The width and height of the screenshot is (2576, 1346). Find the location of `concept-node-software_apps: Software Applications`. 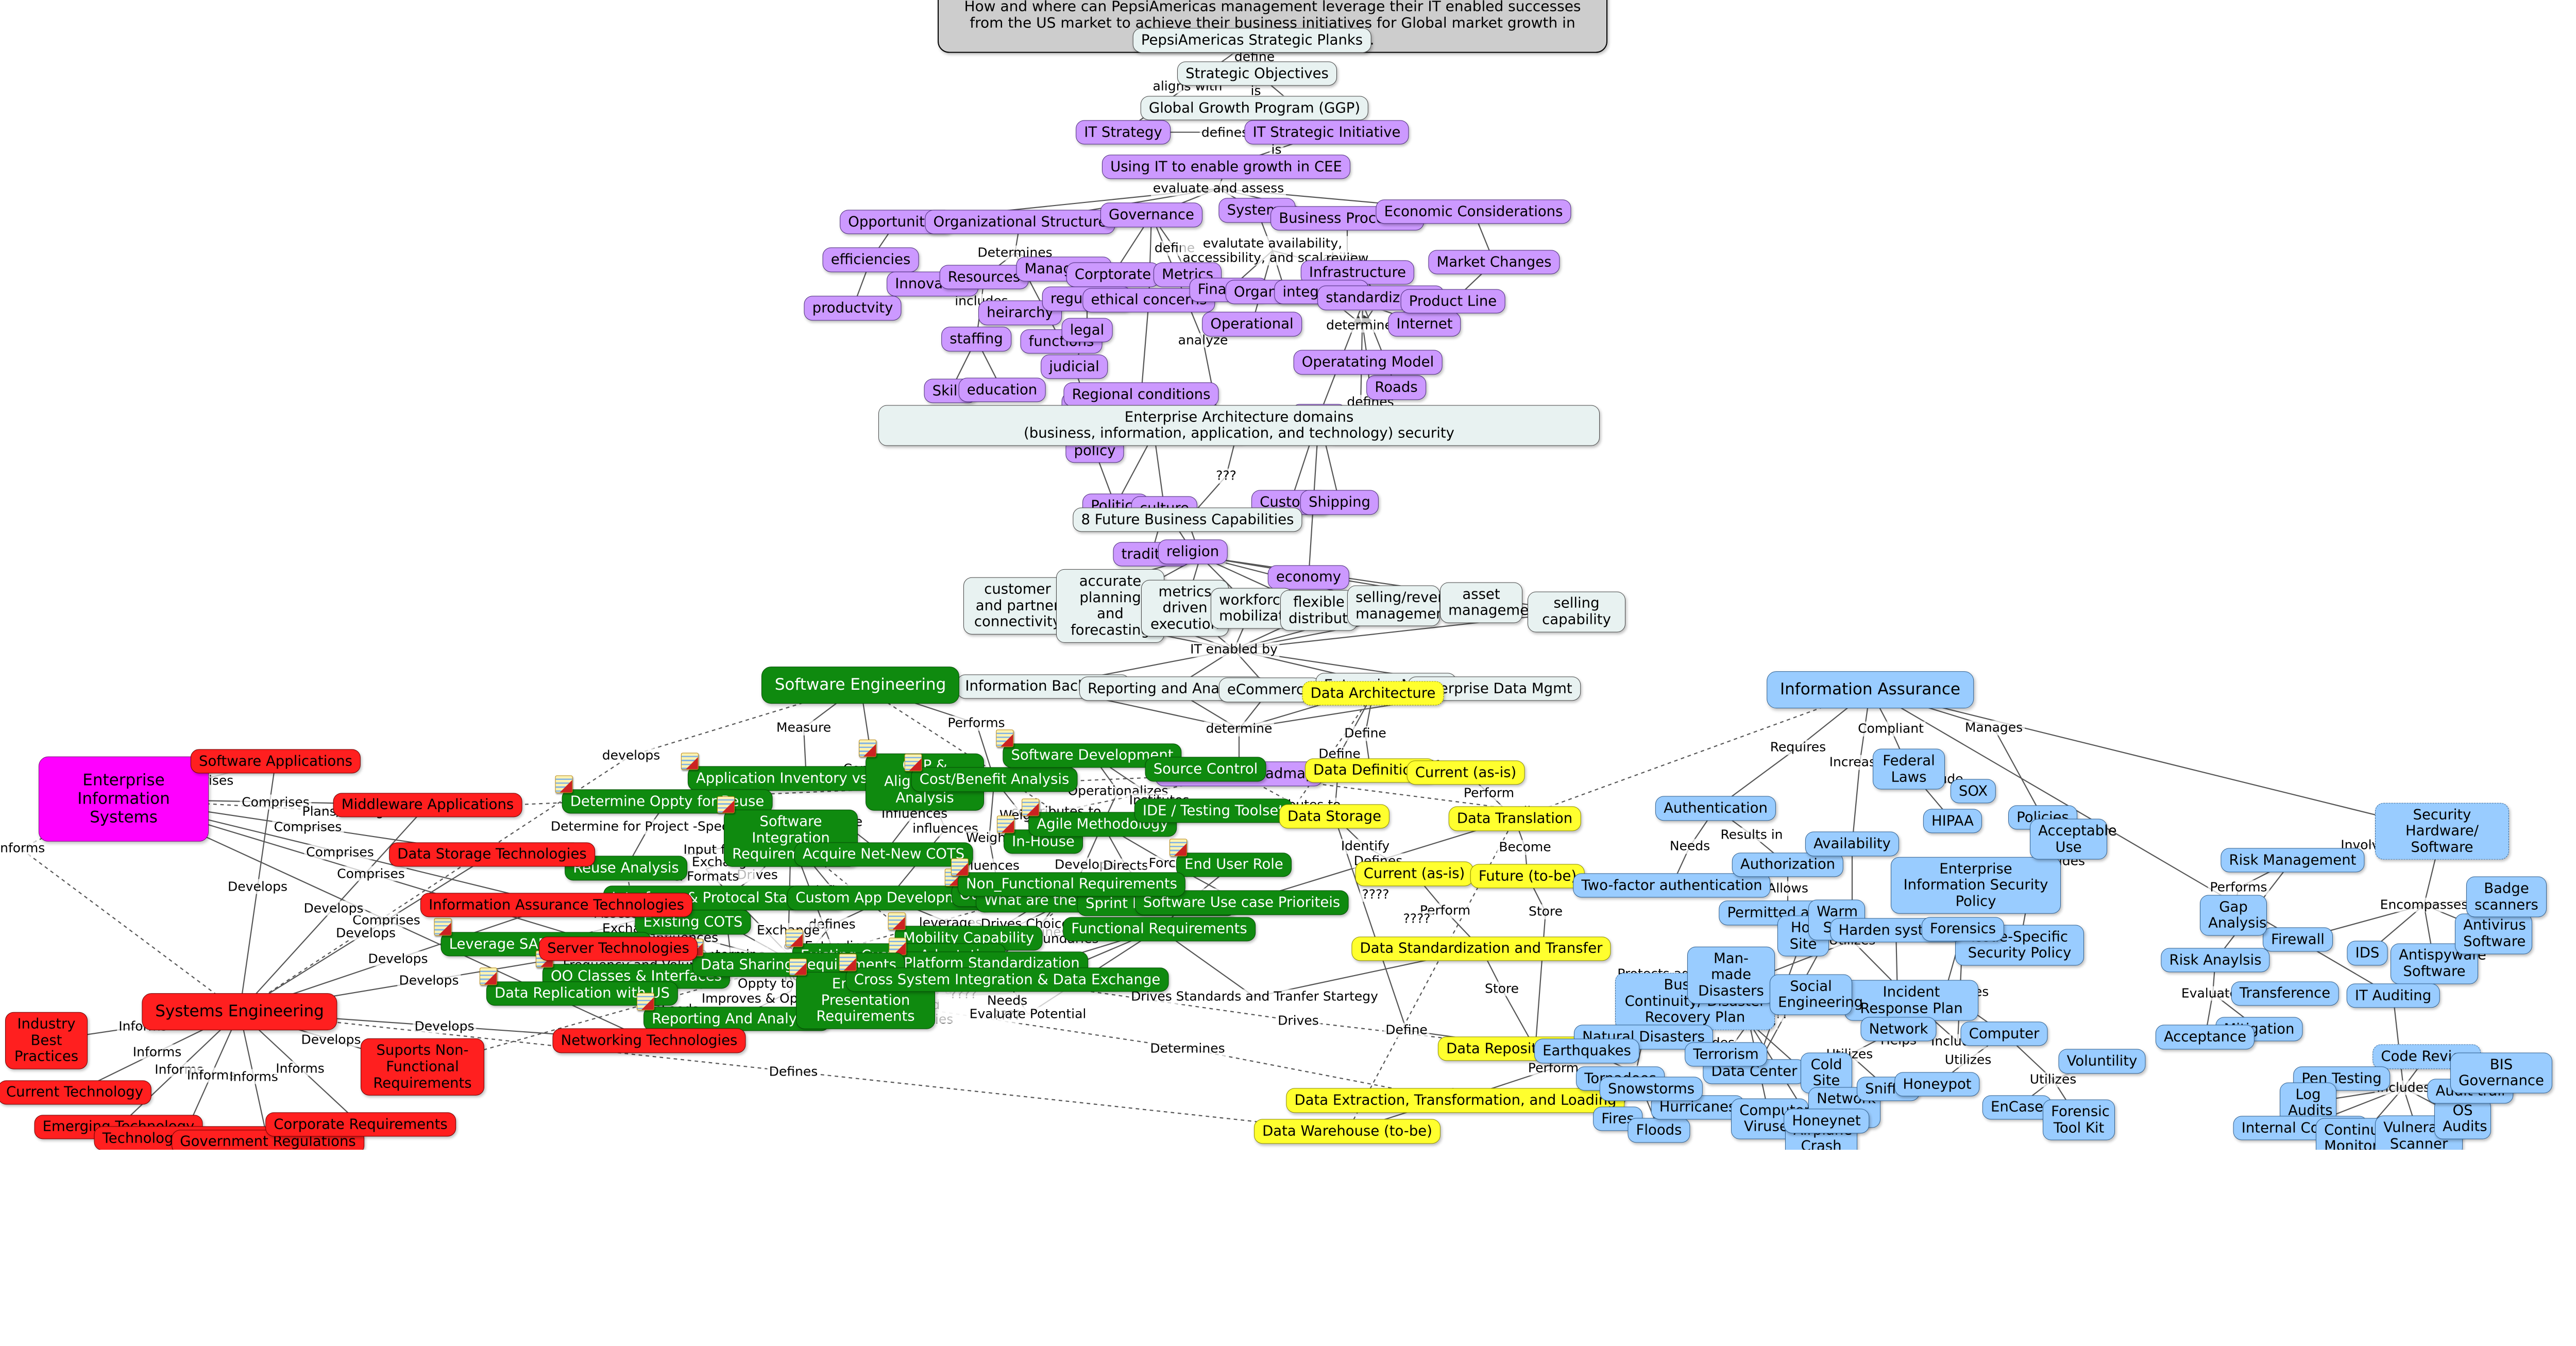

concept-node-software_apps: Software Applications is located at coordinates (275, 761).